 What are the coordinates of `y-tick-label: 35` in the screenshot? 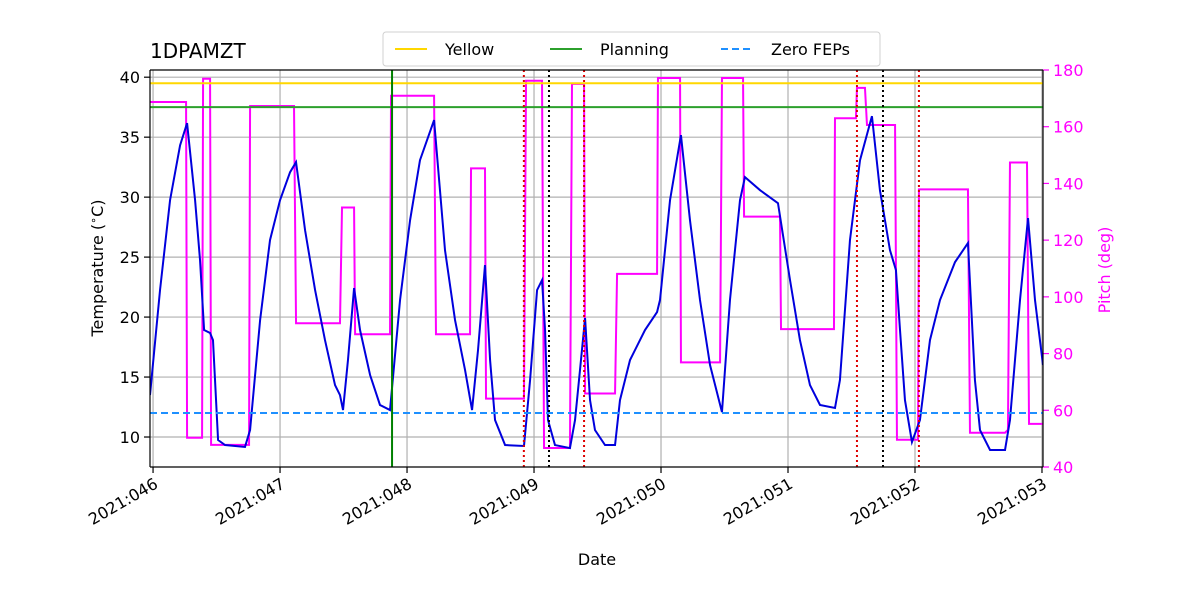 It's located at (130, 137).